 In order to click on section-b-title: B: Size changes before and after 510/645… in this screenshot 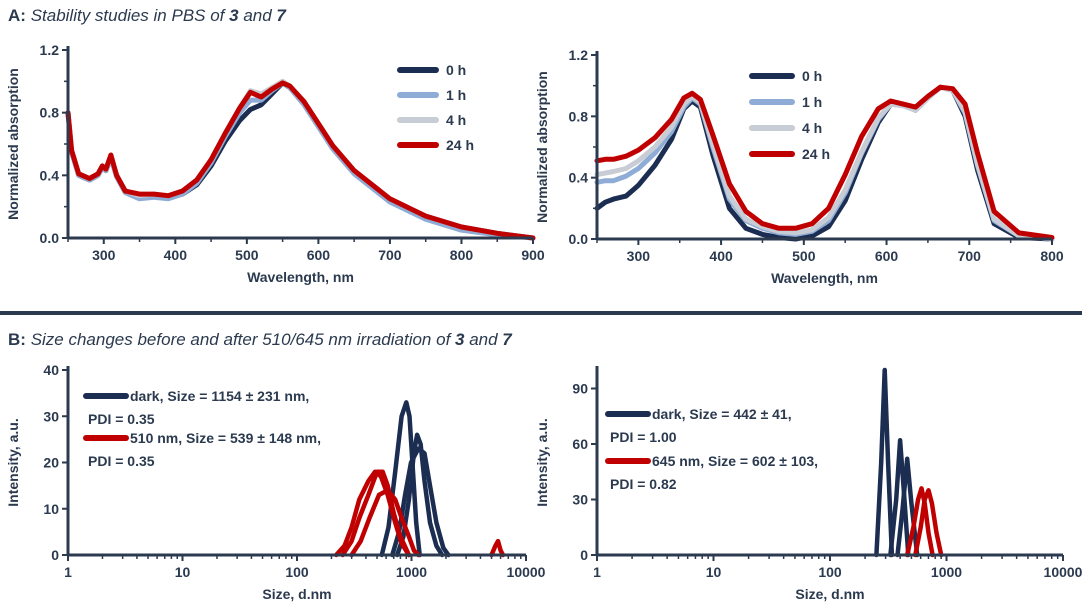, I will do `click(260, 340)`.